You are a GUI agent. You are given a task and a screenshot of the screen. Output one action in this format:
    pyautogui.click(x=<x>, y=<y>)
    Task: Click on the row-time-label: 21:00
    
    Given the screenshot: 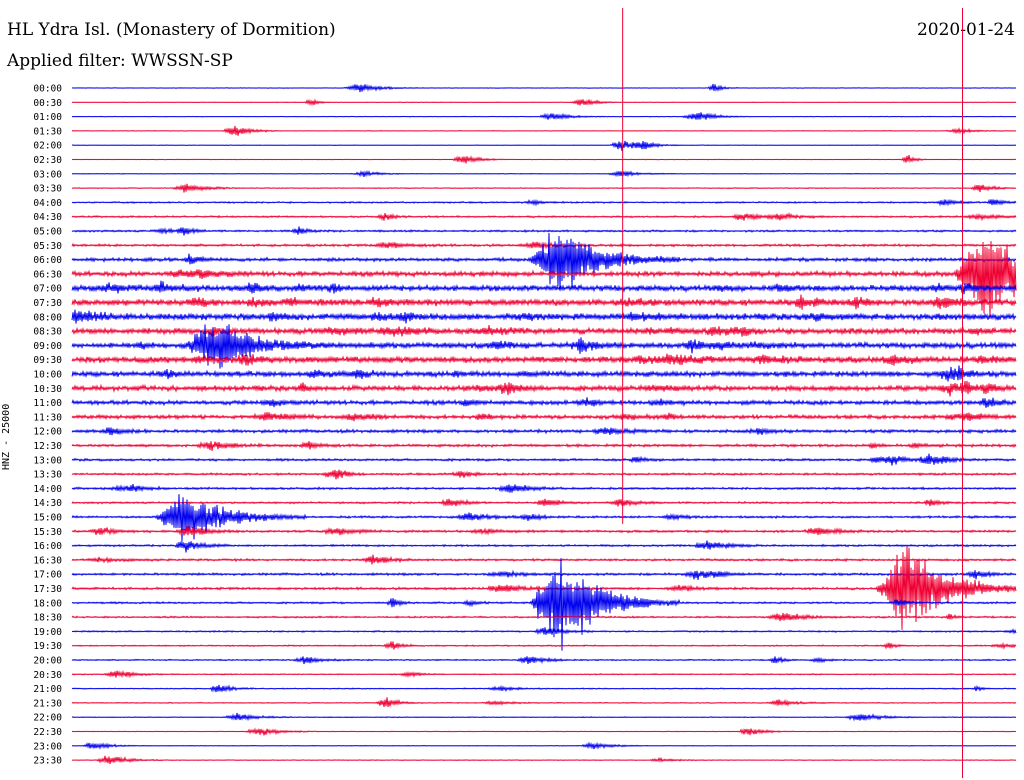 What is the action you would take?
    pyautogui.click(x=47, y=689)
    